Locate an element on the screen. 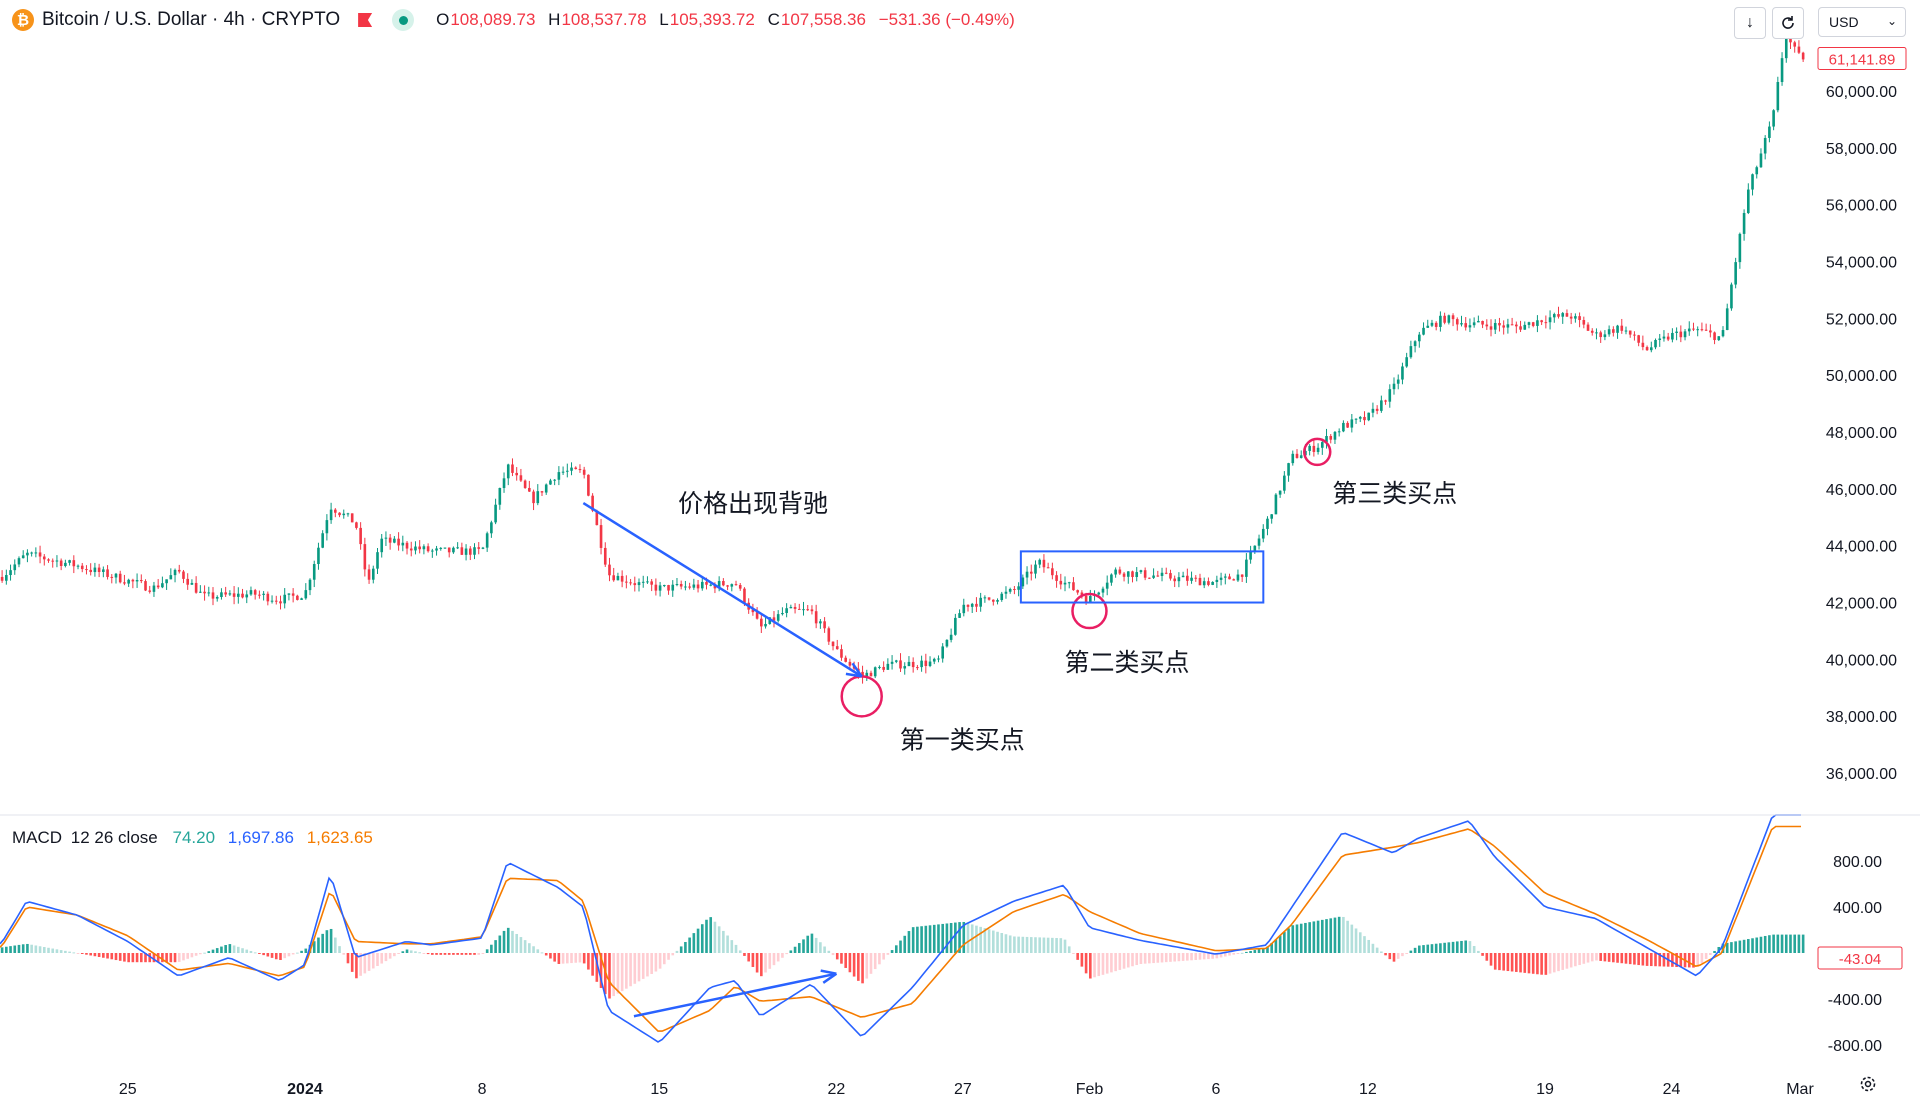 The height and width of the screenshot is (1113, 1920). download-button: ↓ is located at coordinates (1750, 23).